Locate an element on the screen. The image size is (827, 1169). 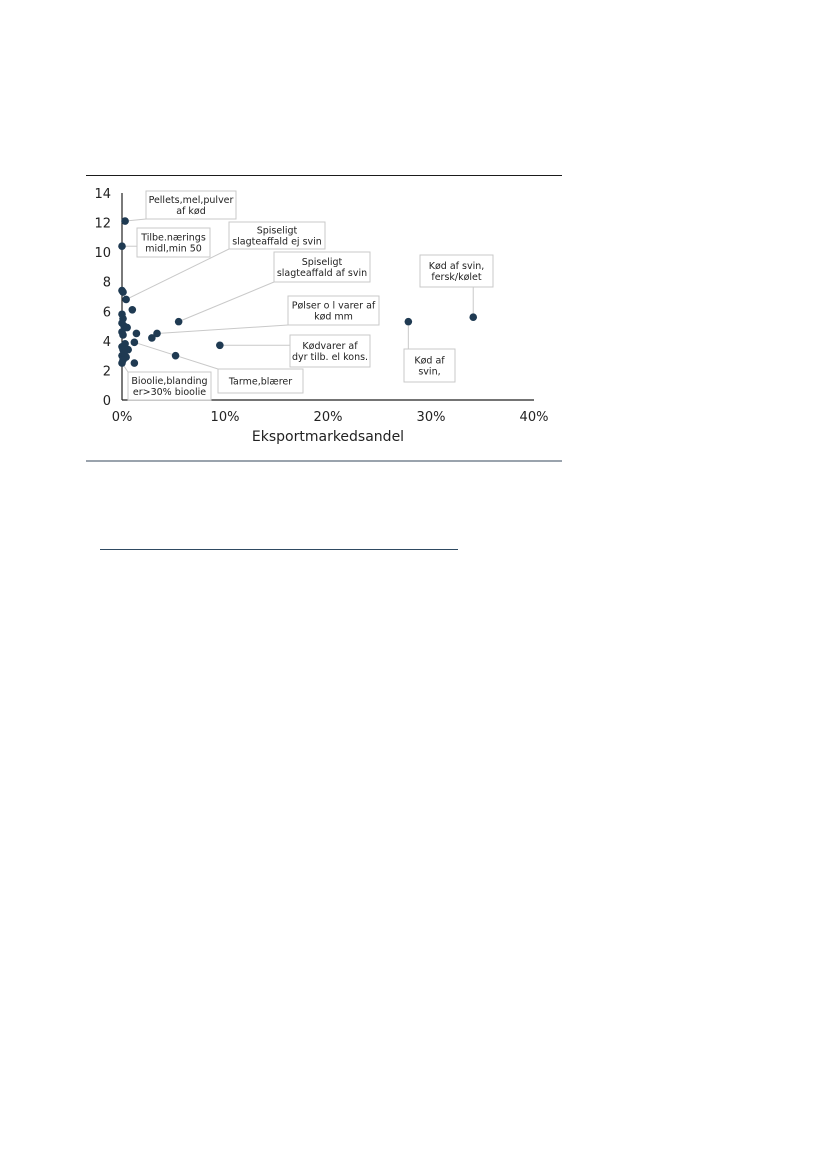
annotation-label: Pølser o l varer af is located at coordinates (334, 306).